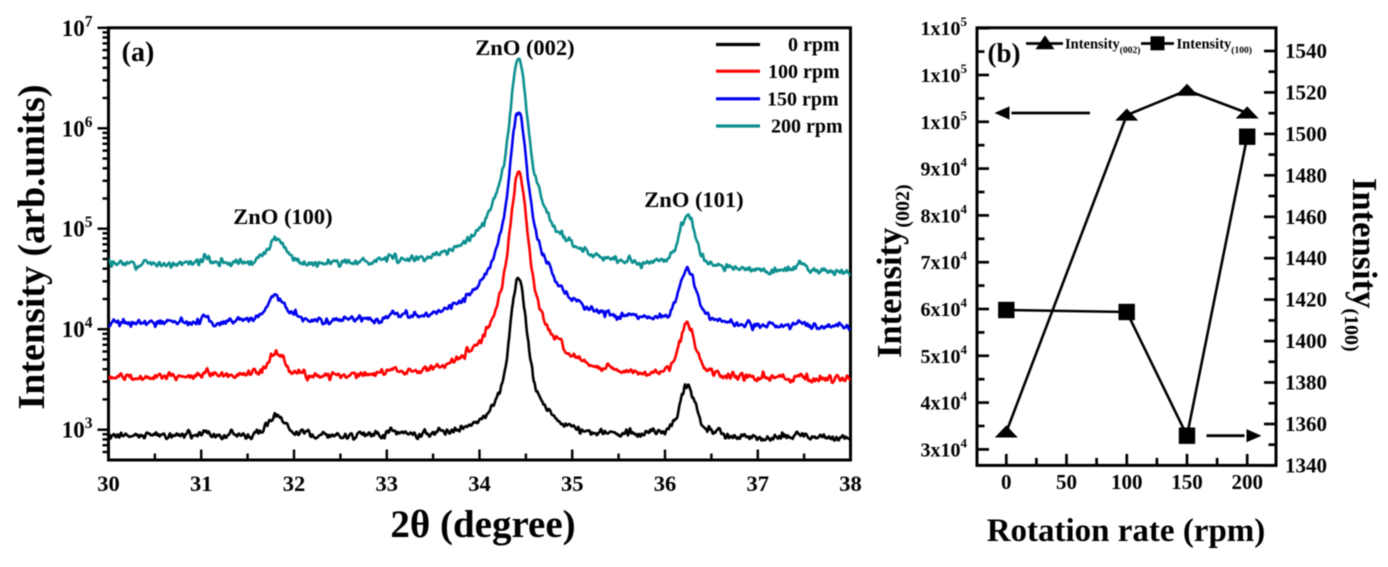 The width and height of the screenshot is (1388, 567). What do you see at coordinates (1306, 465) in the screenshot?
I see `svg-text: 1340` at bounding box center [1306, 465].